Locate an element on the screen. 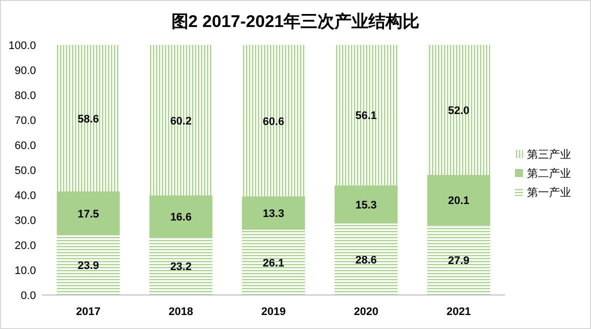  data-label: 28.6 is located at coordinates (366, 260).